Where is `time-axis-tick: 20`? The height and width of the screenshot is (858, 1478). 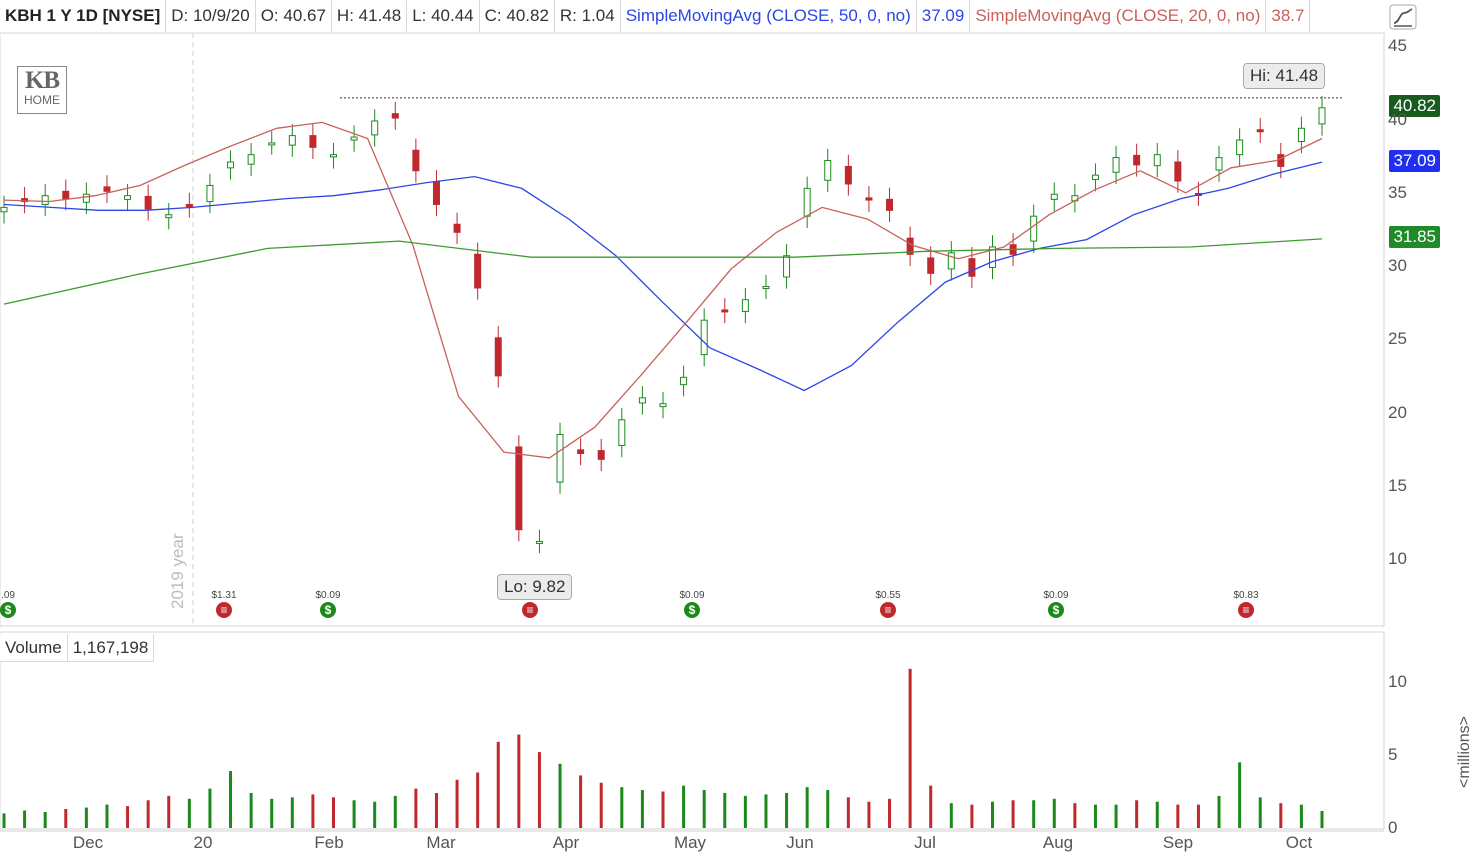 time-axis-tick: 20 is located at coordinates (203, 842).